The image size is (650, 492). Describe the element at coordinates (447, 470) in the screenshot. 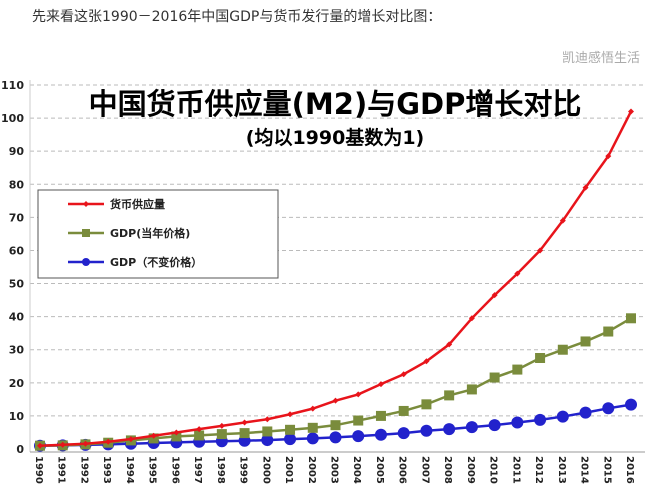

I see `x-tick-label: 2008` at that location.